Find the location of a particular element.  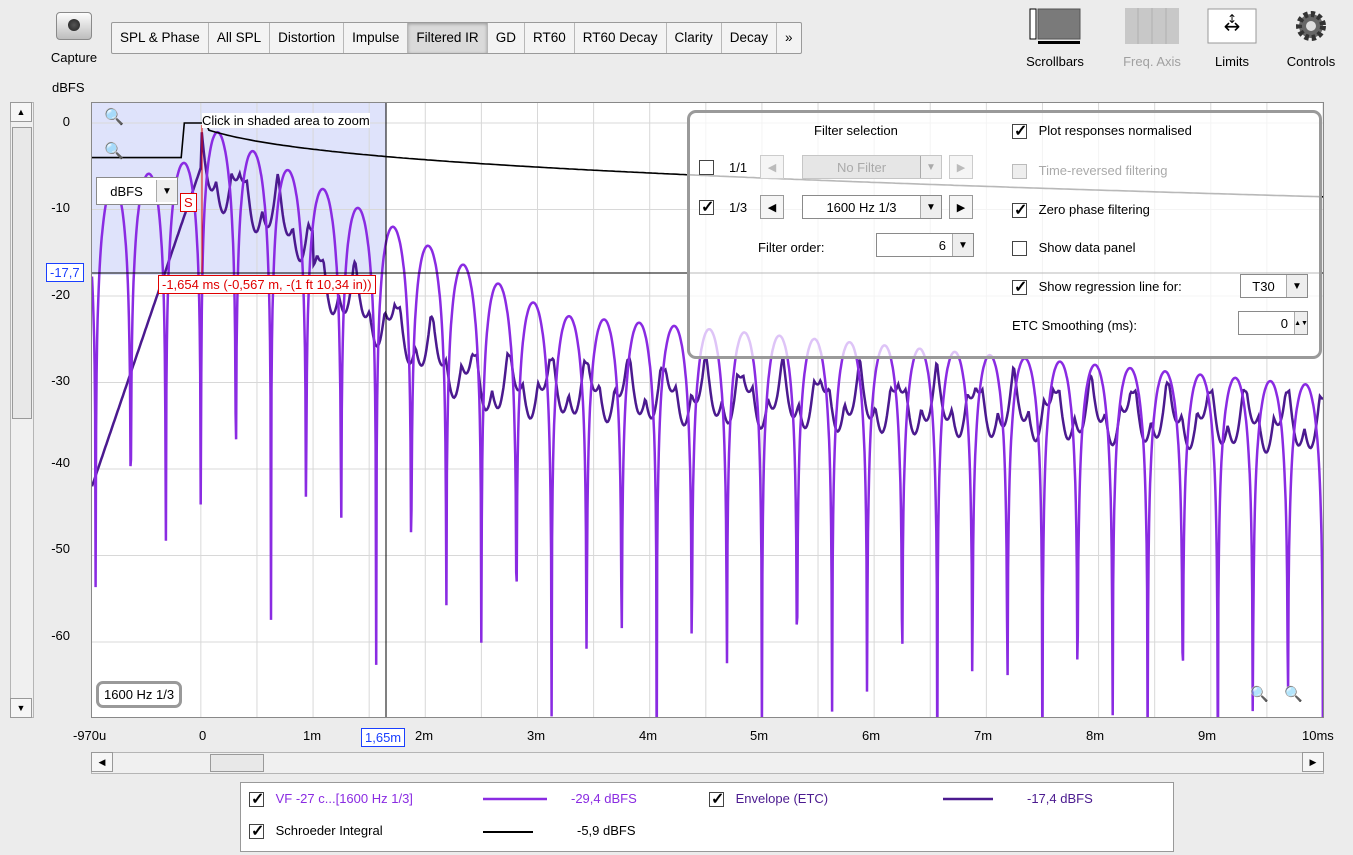

octave-prev-button: ◀ is located at coordinates (772, 167).